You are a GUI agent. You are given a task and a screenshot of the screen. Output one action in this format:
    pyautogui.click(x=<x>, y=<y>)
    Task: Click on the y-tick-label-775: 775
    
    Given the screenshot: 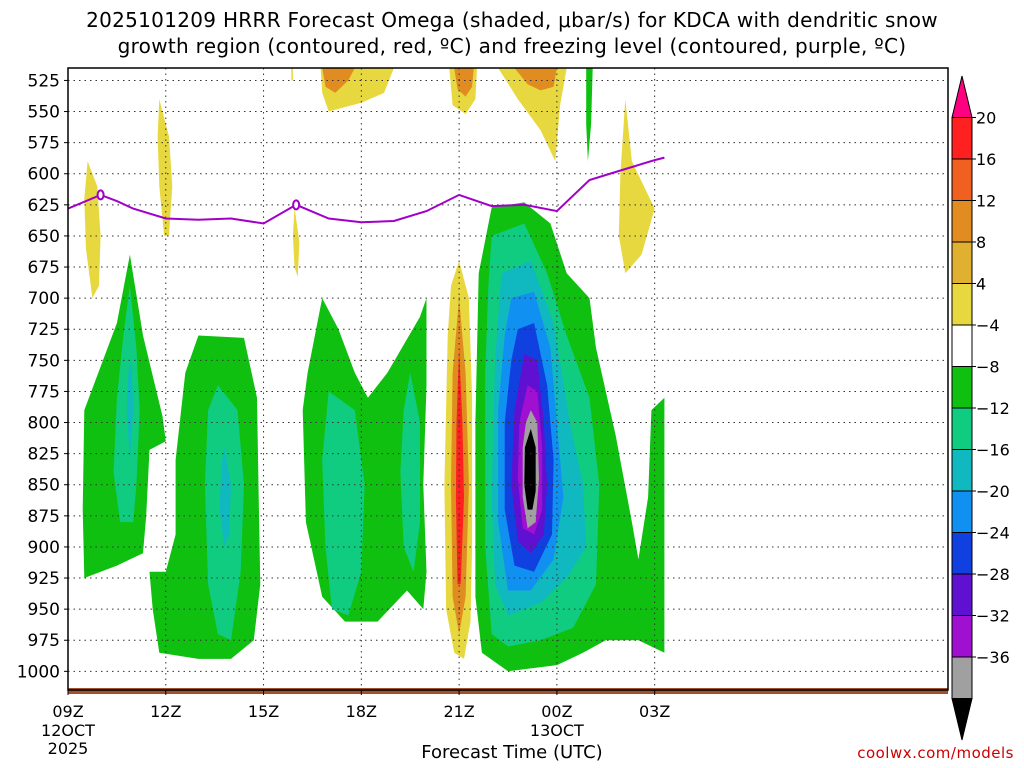 What is the action you would take?
    pyautogui.click(x=44, y=392)
    